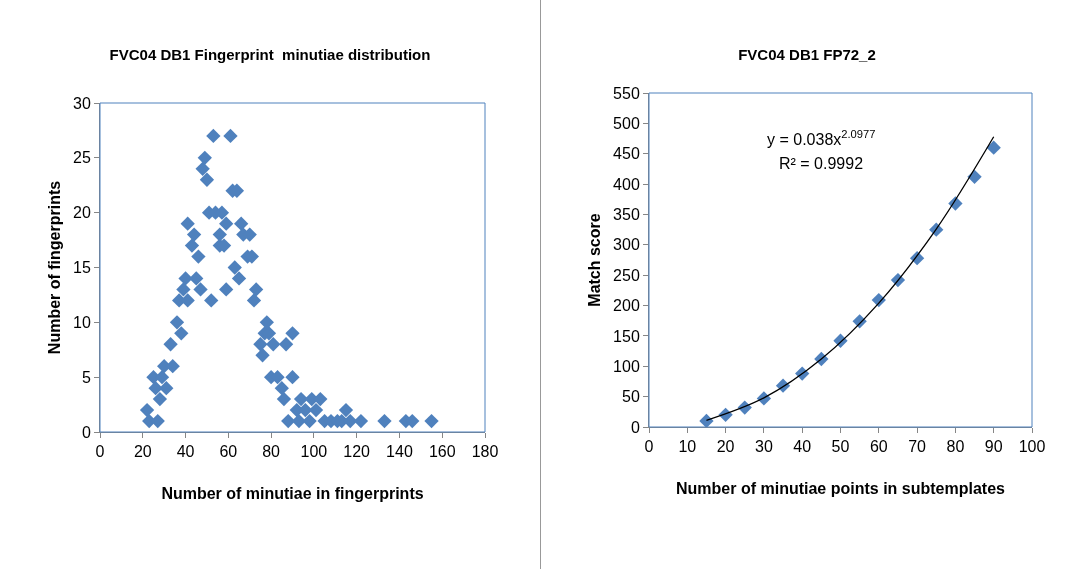  Describe the element at coordinates (626, 93) in the screenshot. I see `y-tick-label: 550` at that location.